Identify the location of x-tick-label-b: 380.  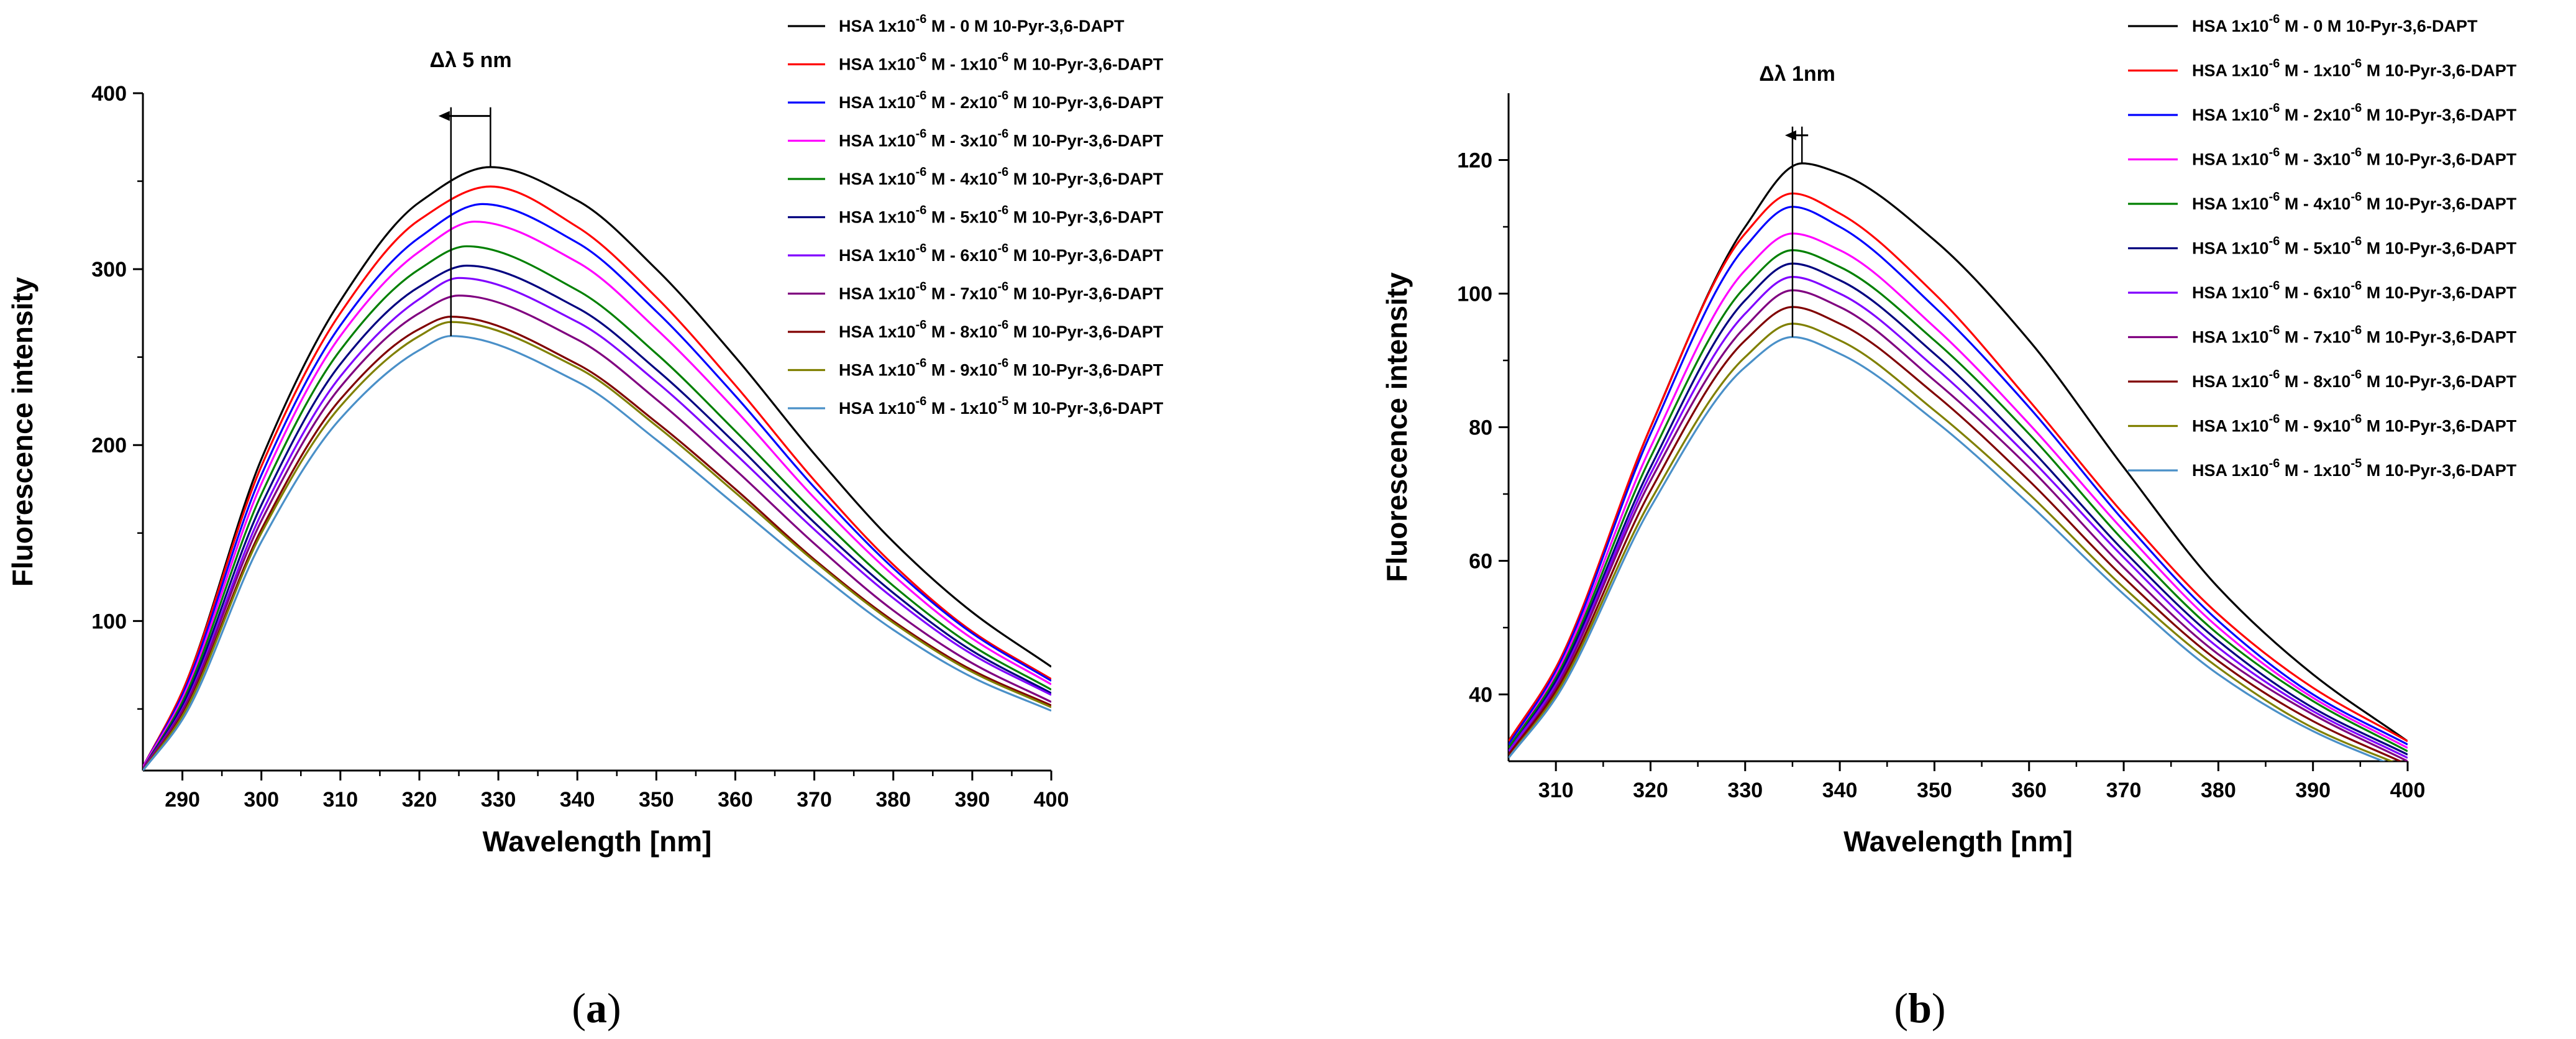
(2218, 790).